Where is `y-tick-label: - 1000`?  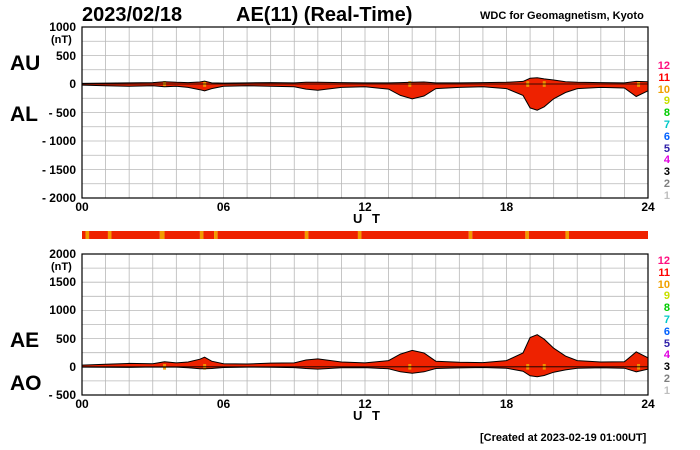 y-tick-label: - 1000 is located at coordinates (58, 141).